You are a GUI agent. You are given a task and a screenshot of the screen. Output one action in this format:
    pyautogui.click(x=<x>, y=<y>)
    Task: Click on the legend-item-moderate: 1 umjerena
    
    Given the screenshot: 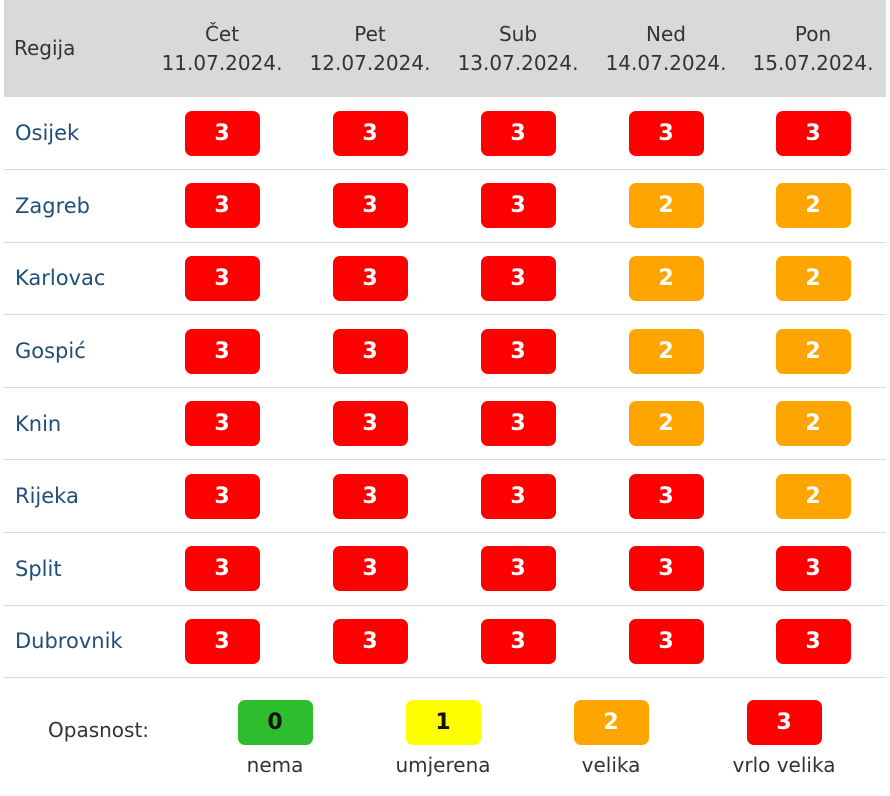 What is the action you would take?
    pyautogui.click(x=443, y=738)
    